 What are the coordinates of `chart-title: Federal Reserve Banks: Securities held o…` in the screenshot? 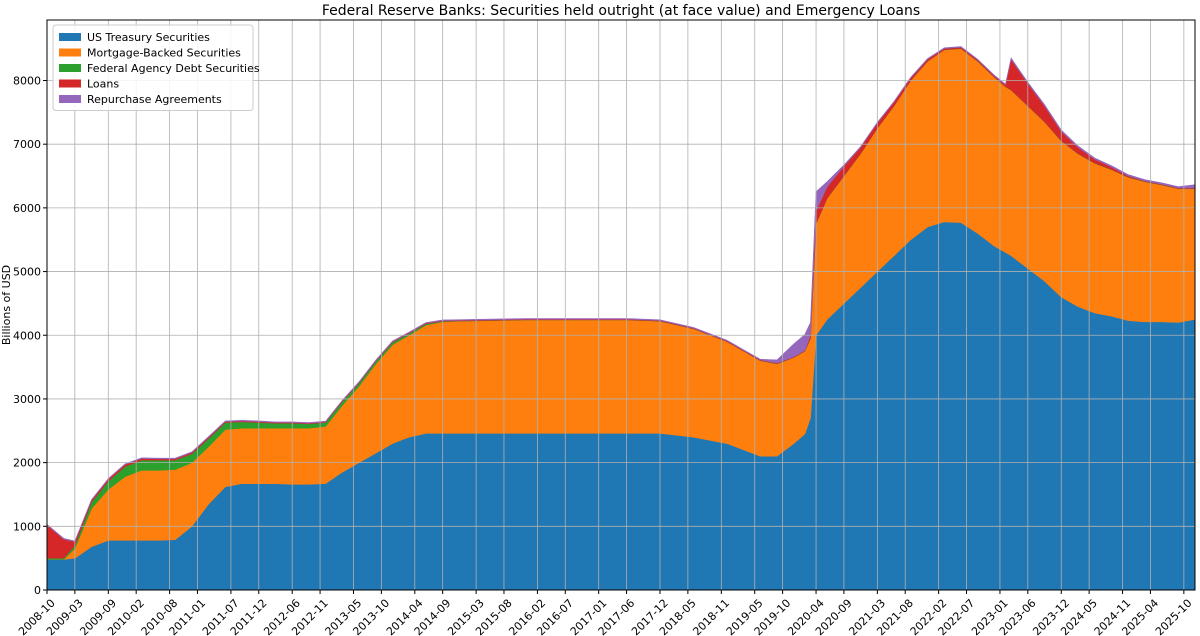 It's located at (621, 11).